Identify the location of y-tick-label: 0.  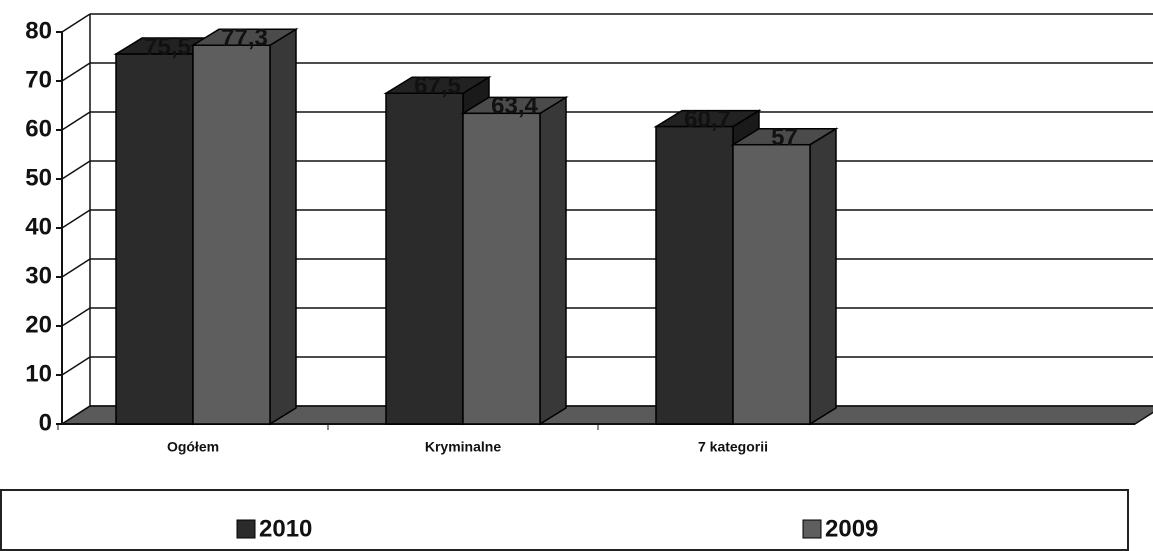
(45, 422).